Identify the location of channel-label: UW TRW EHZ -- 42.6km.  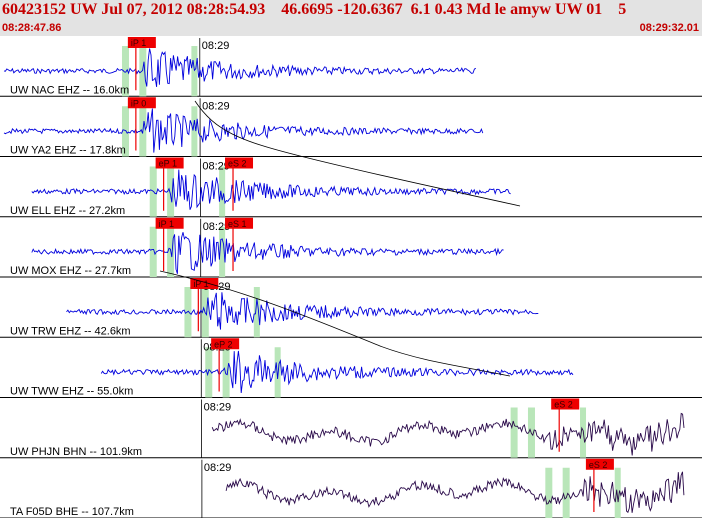
(70, 331).